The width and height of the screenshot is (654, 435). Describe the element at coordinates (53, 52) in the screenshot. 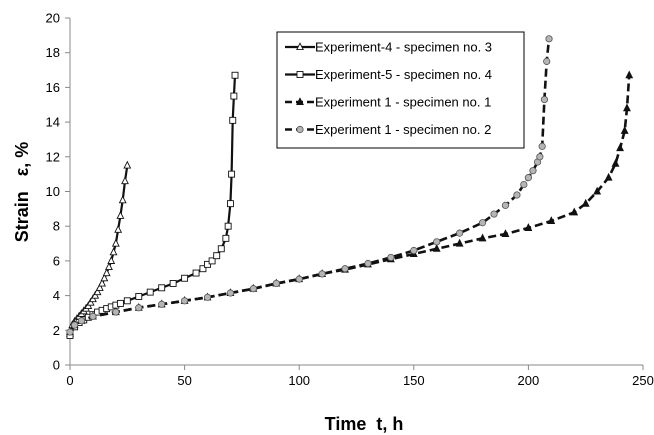

I see `y-tick-label: 18` at that location.